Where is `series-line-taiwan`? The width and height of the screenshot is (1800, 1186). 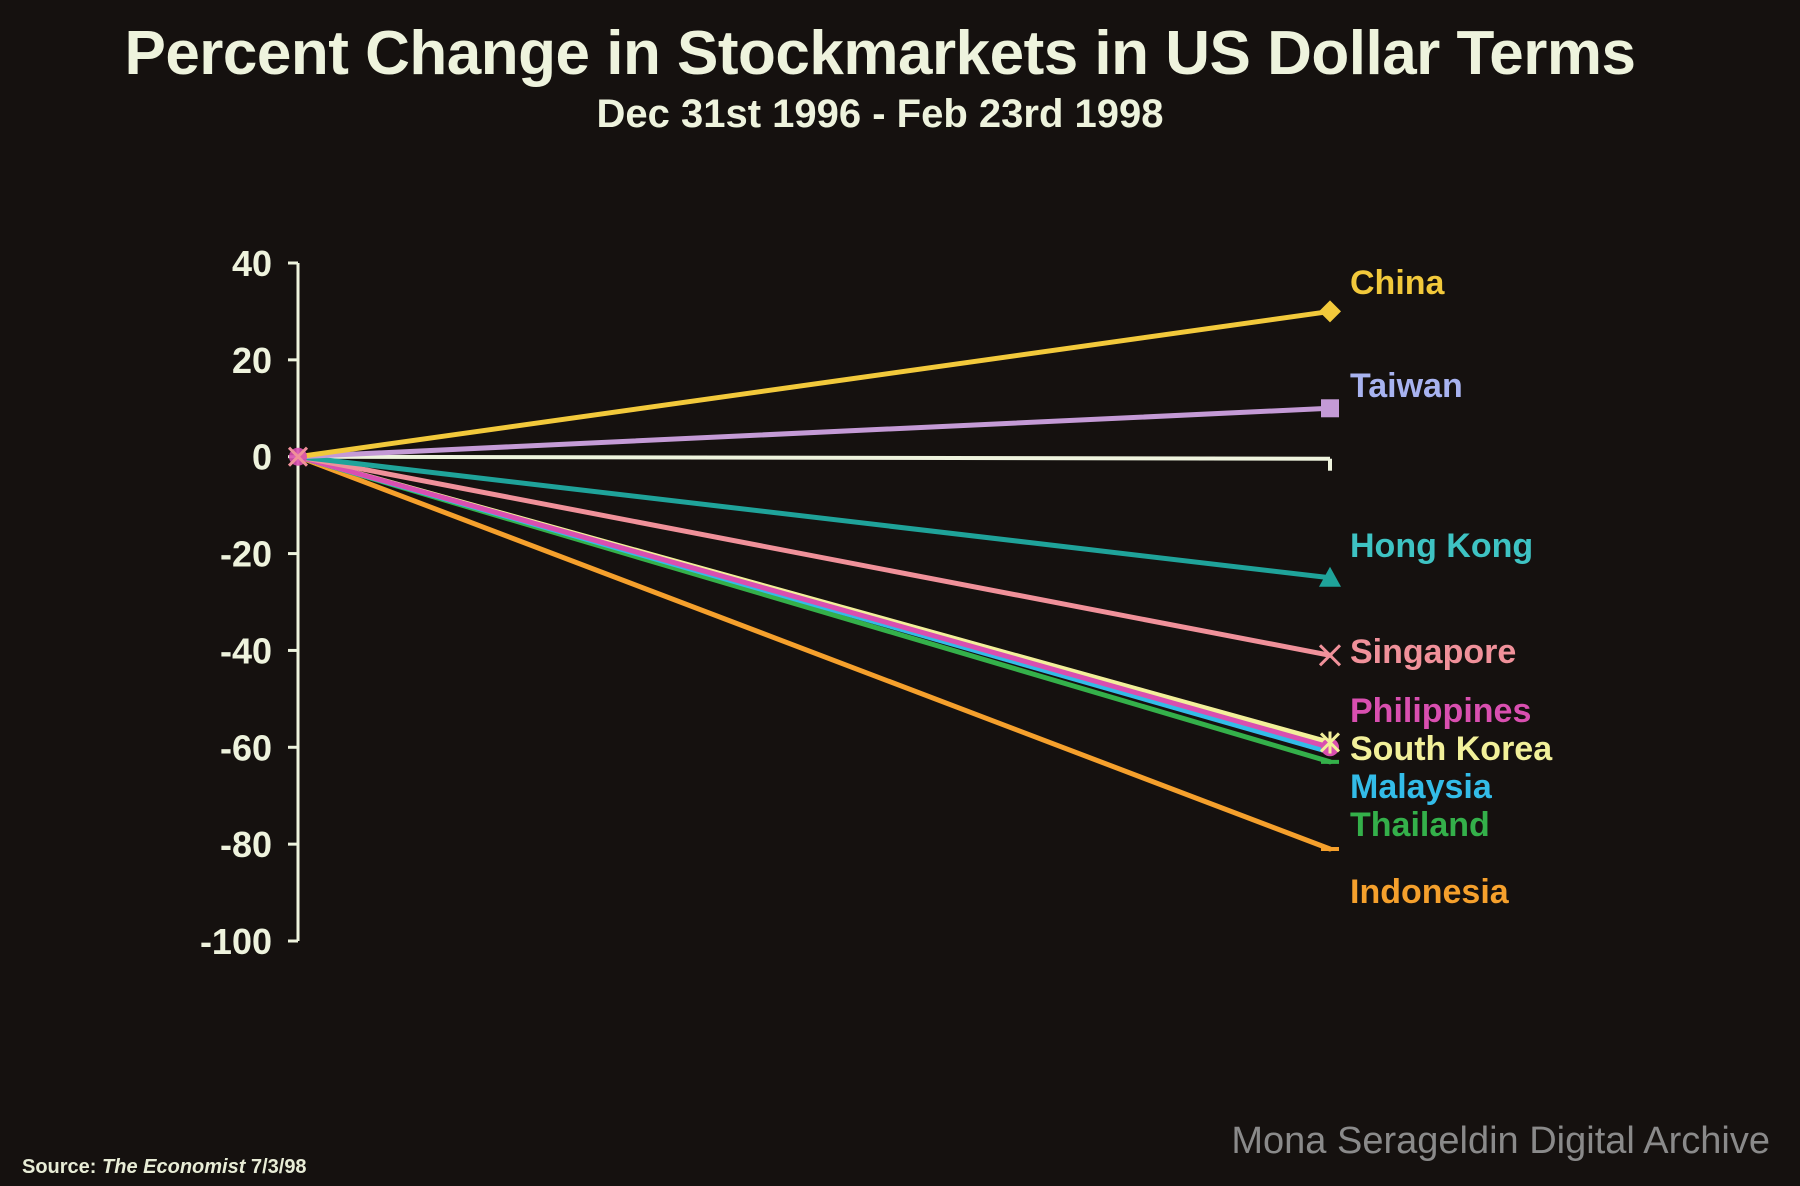 series-line-taiwan is located at coordinates (814, 432).